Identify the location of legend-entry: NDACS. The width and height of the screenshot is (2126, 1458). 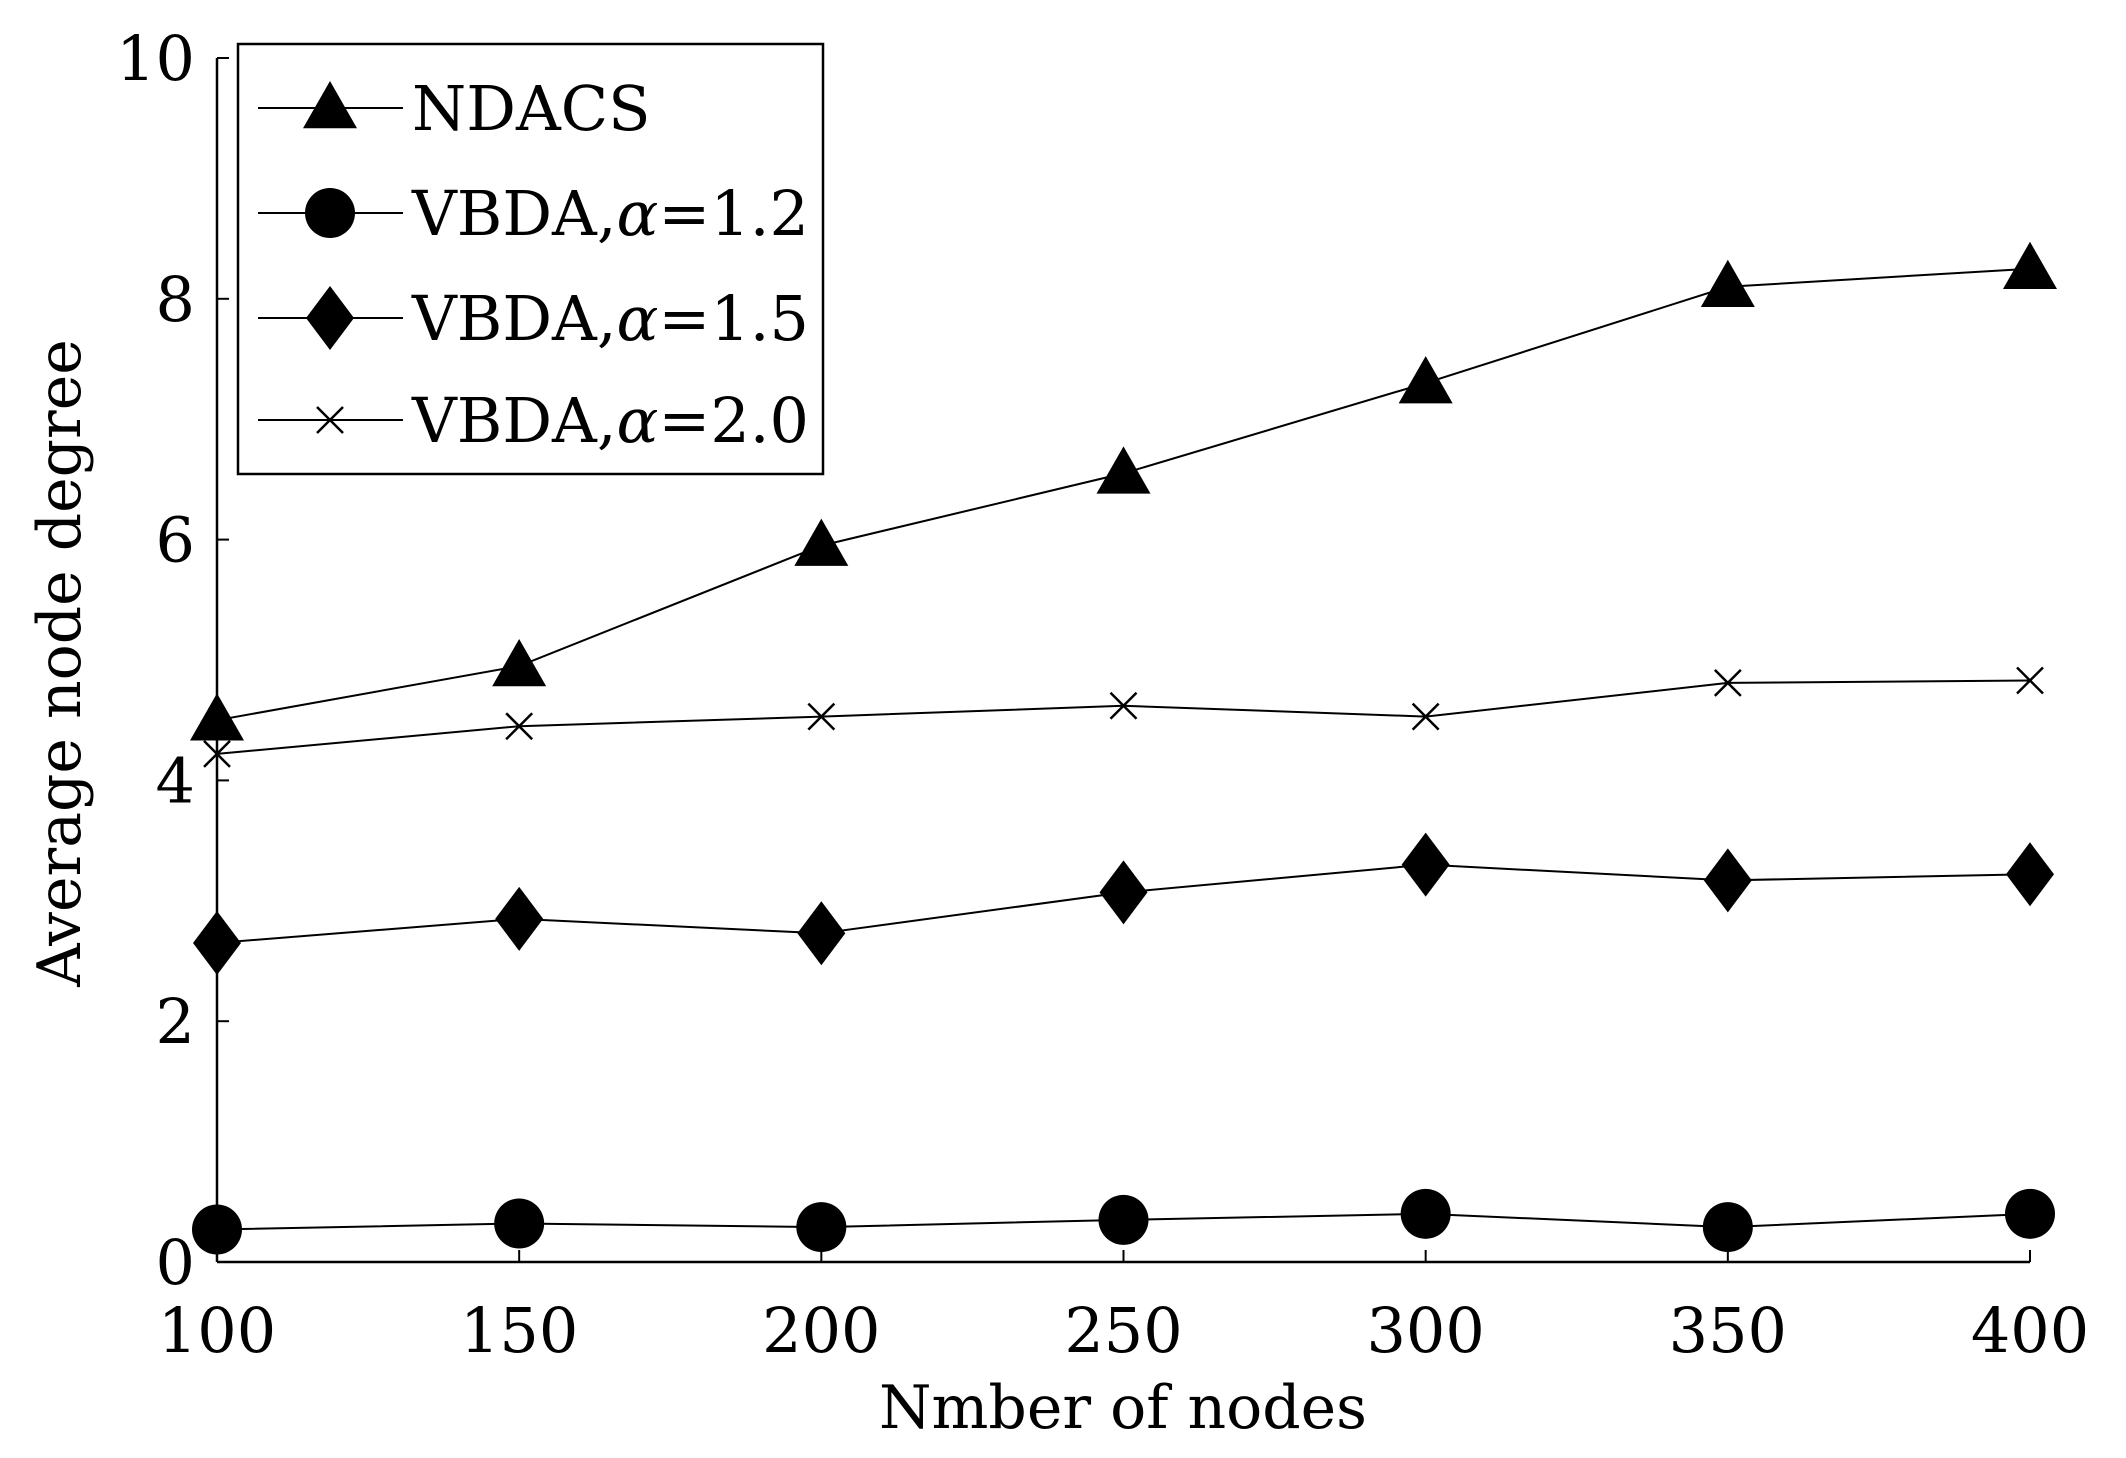
(454, 108).